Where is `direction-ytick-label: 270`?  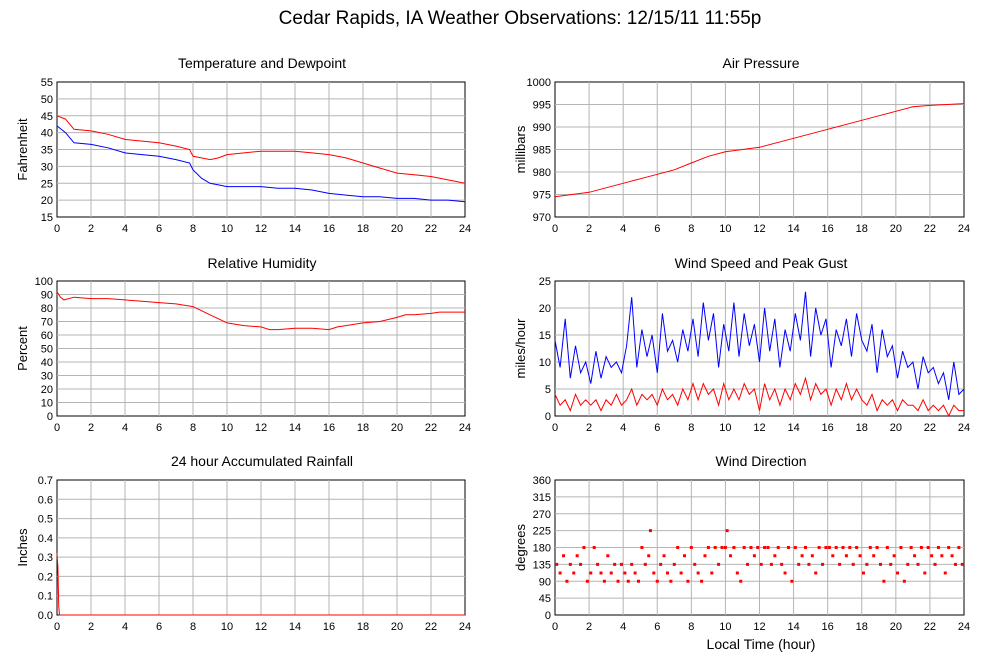
direction-ytick-label: 270 is located at coordinates (542, 515).